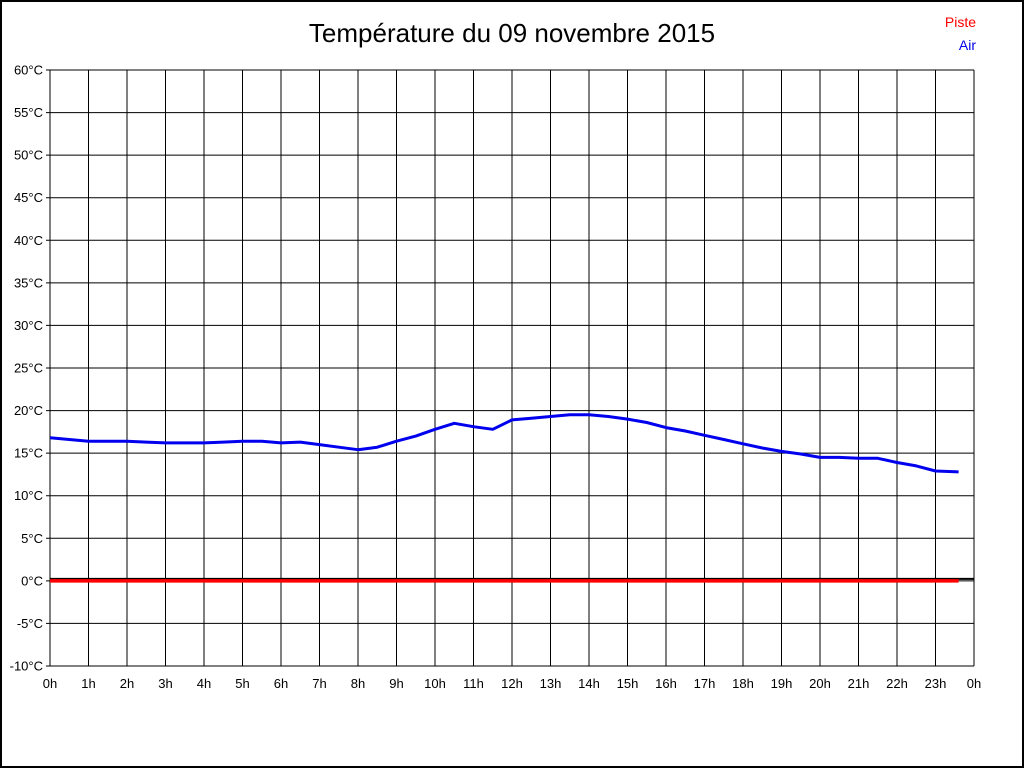 Image resolution: width=1024 pixels, height=768 pixels. I want to click on x-tick-label: 7h, so click(319, 683).